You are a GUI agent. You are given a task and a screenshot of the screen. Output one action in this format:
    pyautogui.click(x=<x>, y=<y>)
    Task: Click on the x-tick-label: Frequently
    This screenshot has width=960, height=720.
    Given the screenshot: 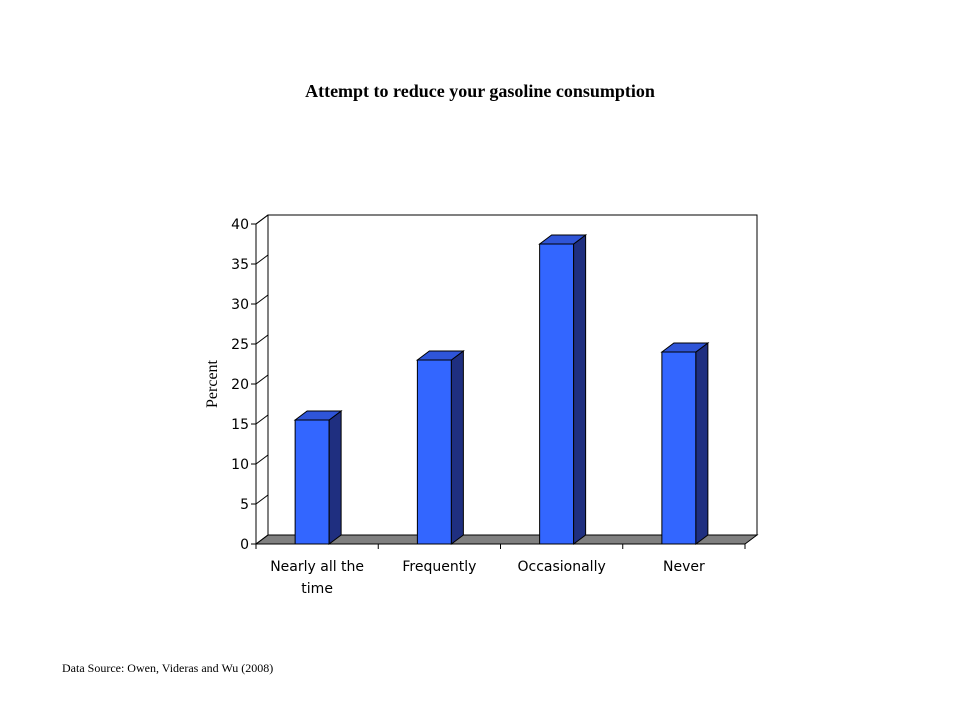 What is the action you would take?
    pyautogui.click(x=439, y=567)
    